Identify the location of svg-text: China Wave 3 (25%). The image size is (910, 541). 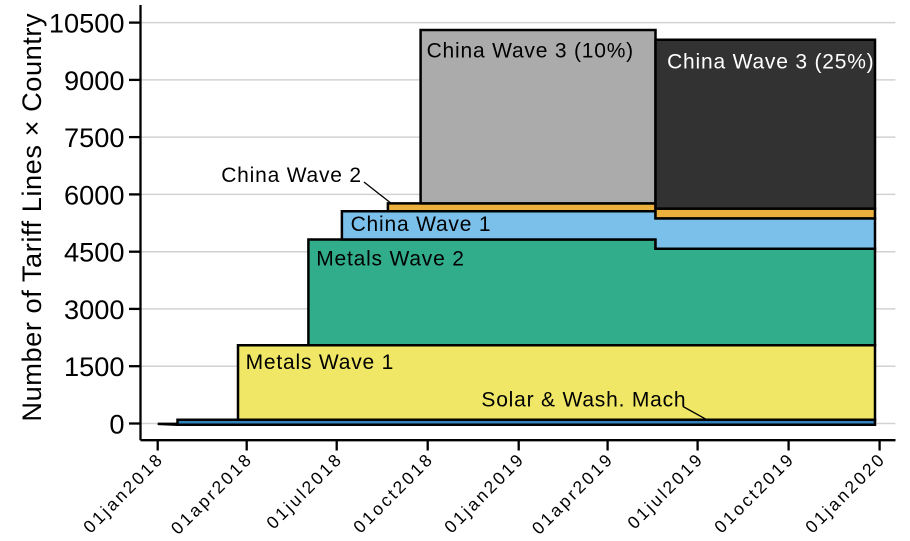
(770, 62).